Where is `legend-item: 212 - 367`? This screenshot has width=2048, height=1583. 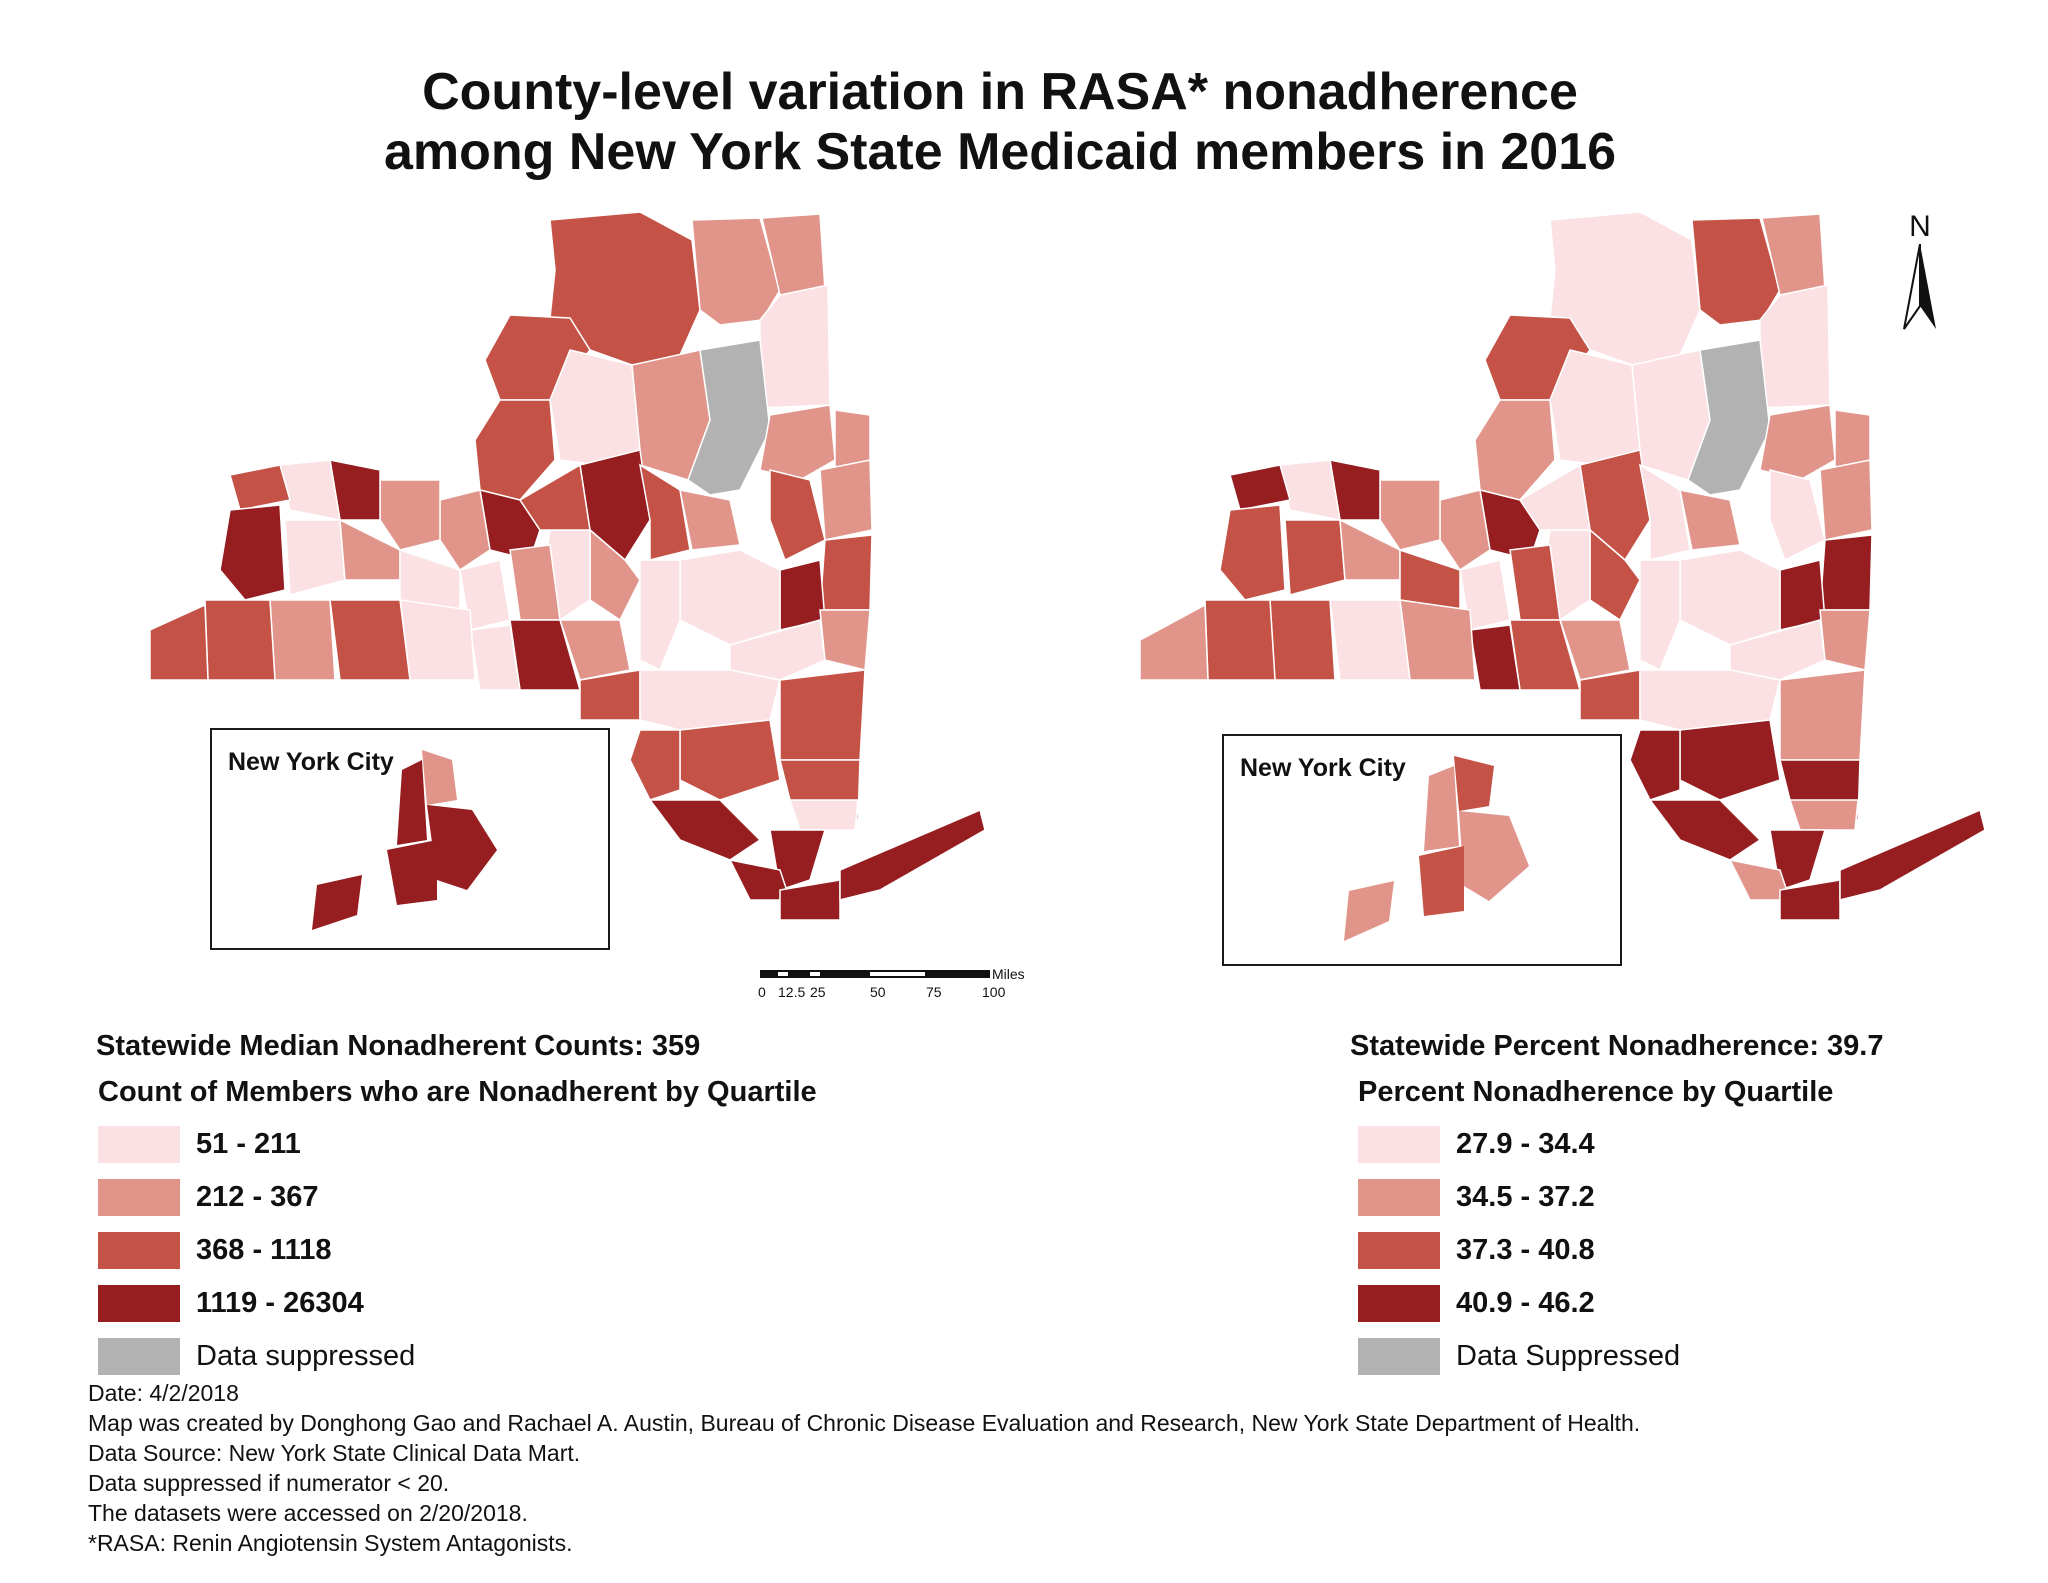
legend-item: 212 - 367 is located at coordinates (398, 1199).